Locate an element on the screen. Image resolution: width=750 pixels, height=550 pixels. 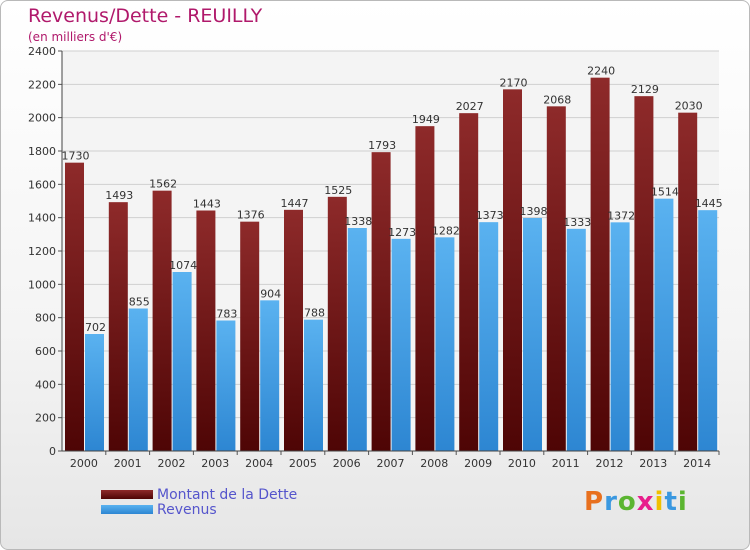
y-tick-label: 800 is located at coordinates (45, 318).